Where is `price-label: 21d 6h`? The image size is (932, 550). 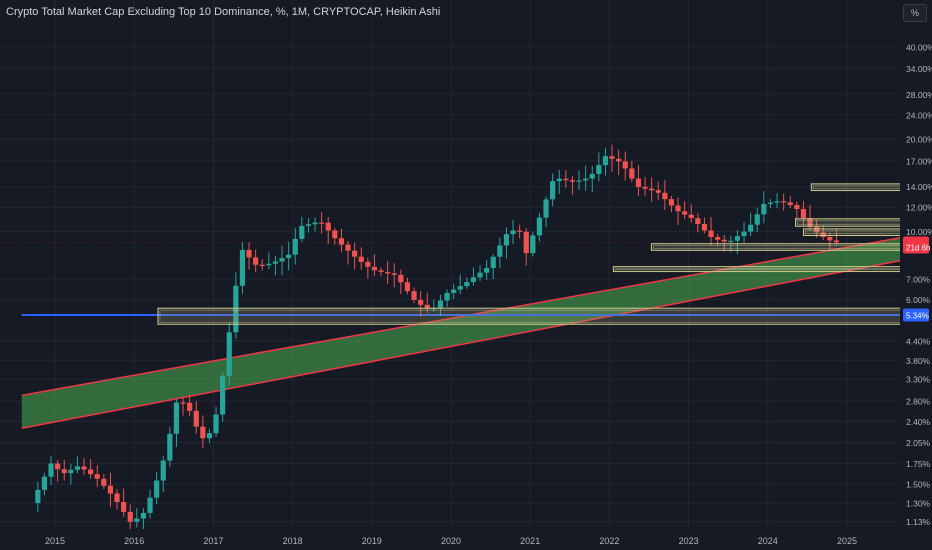
price-label: 21d 6h is located at coordinates (916, 247).